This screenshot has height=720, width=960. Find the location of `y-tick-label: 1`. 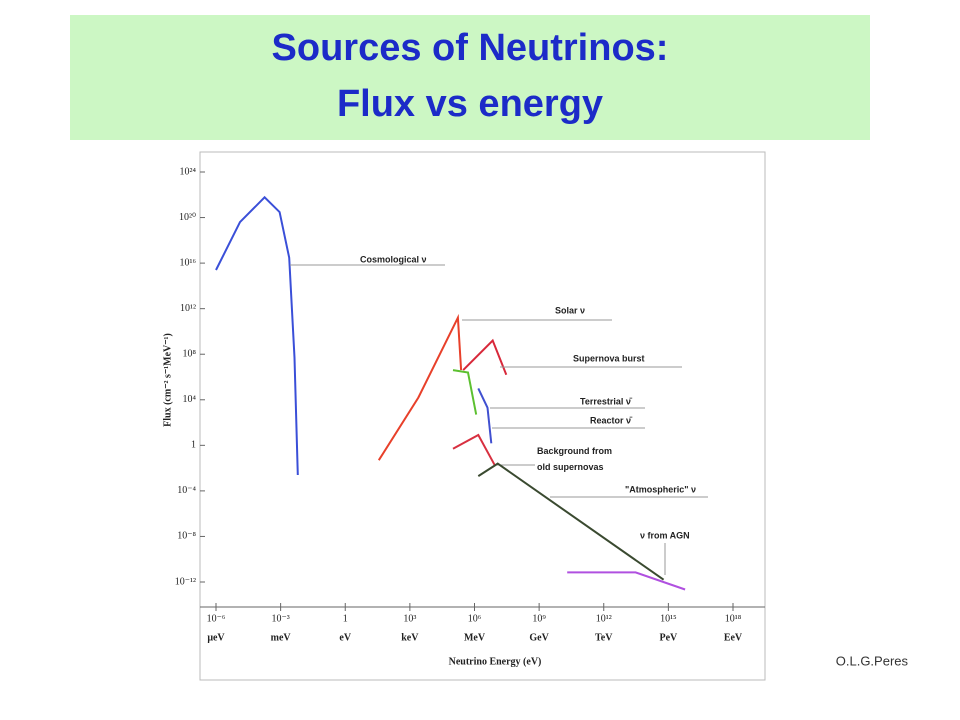

y-tick-label: 1 is located at coordinates (193, 445).